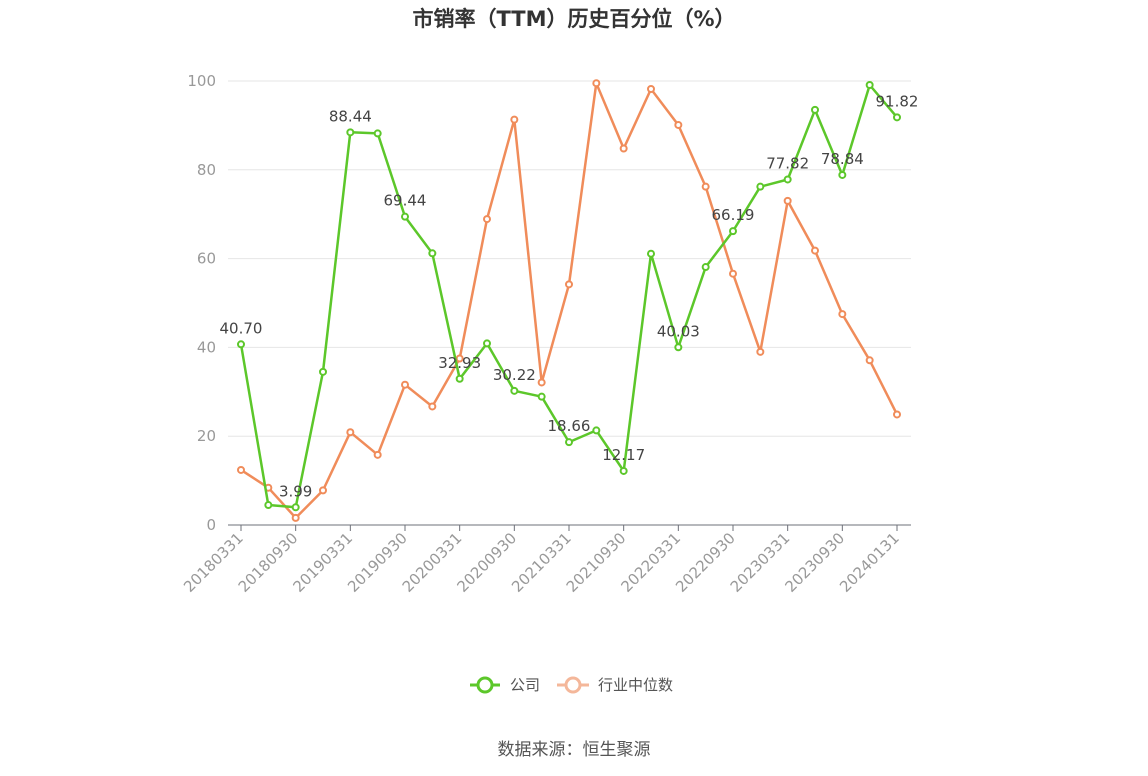  I want to click on data-label: 32.93, so click(459, 363).